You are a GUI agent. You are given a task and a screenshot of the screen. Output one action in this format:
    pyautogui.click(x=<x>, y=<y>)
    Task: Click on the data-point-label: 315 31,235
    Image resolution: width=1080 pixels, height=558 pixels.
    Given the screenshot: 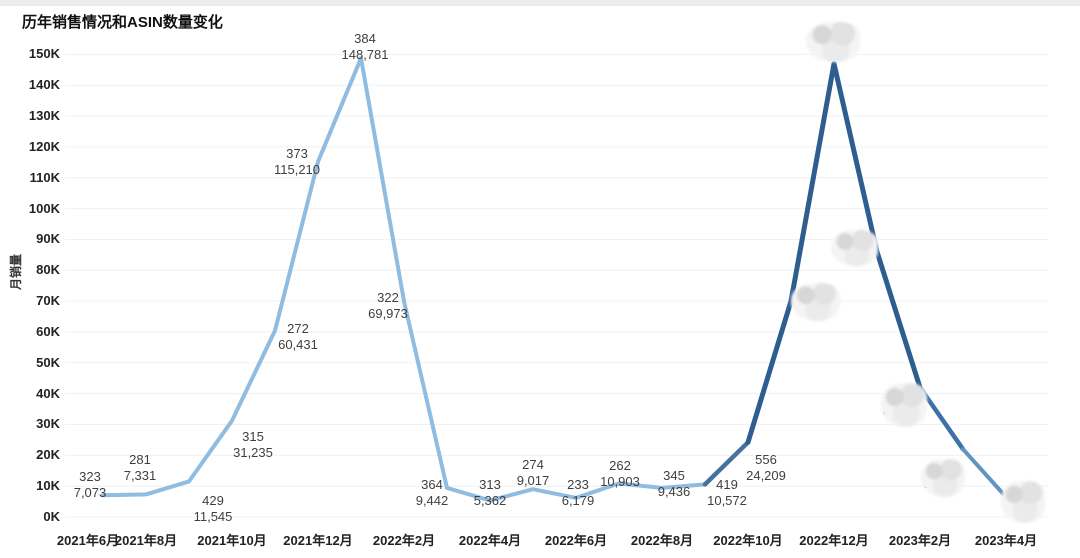 What is the action you would take?
    pyautogui.click(x=253, y=444)
    